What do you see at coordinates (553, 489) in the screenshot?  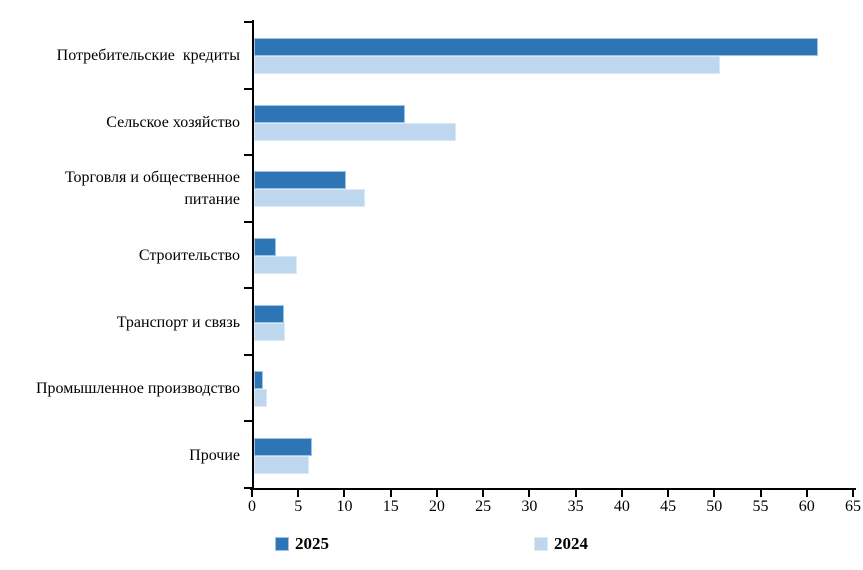 I see `x-axis-line` at bounding box center [553, 489].